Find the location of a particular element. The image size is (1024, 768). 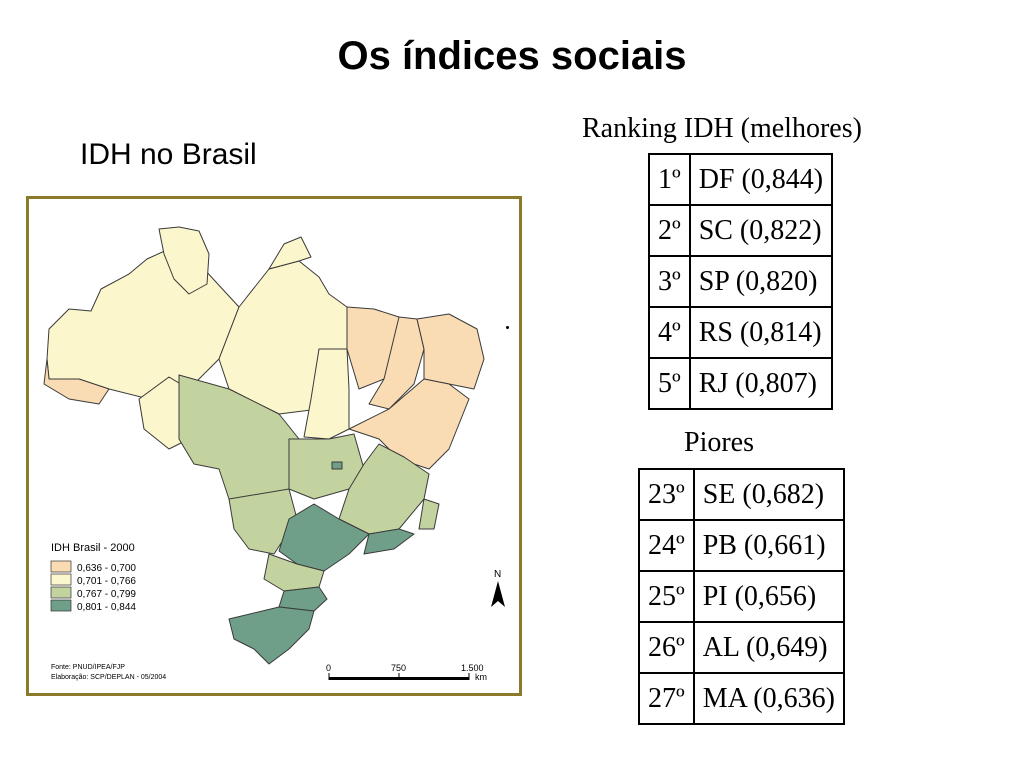

scale-label-zero: 0 is located at coordinates (328, 668).